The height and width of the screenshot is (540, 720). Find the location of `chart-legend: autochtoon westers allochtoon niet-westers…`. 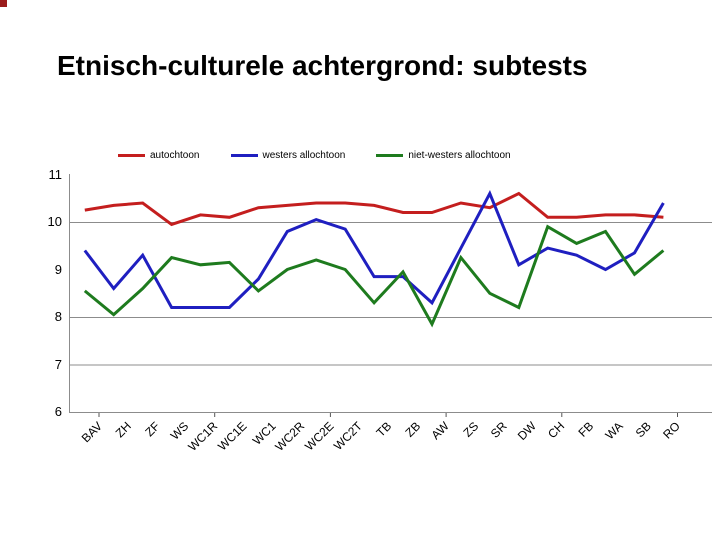

chart-legend: autochtoon westers allochtoon niet-westers… is located at coordinates (314, 155).